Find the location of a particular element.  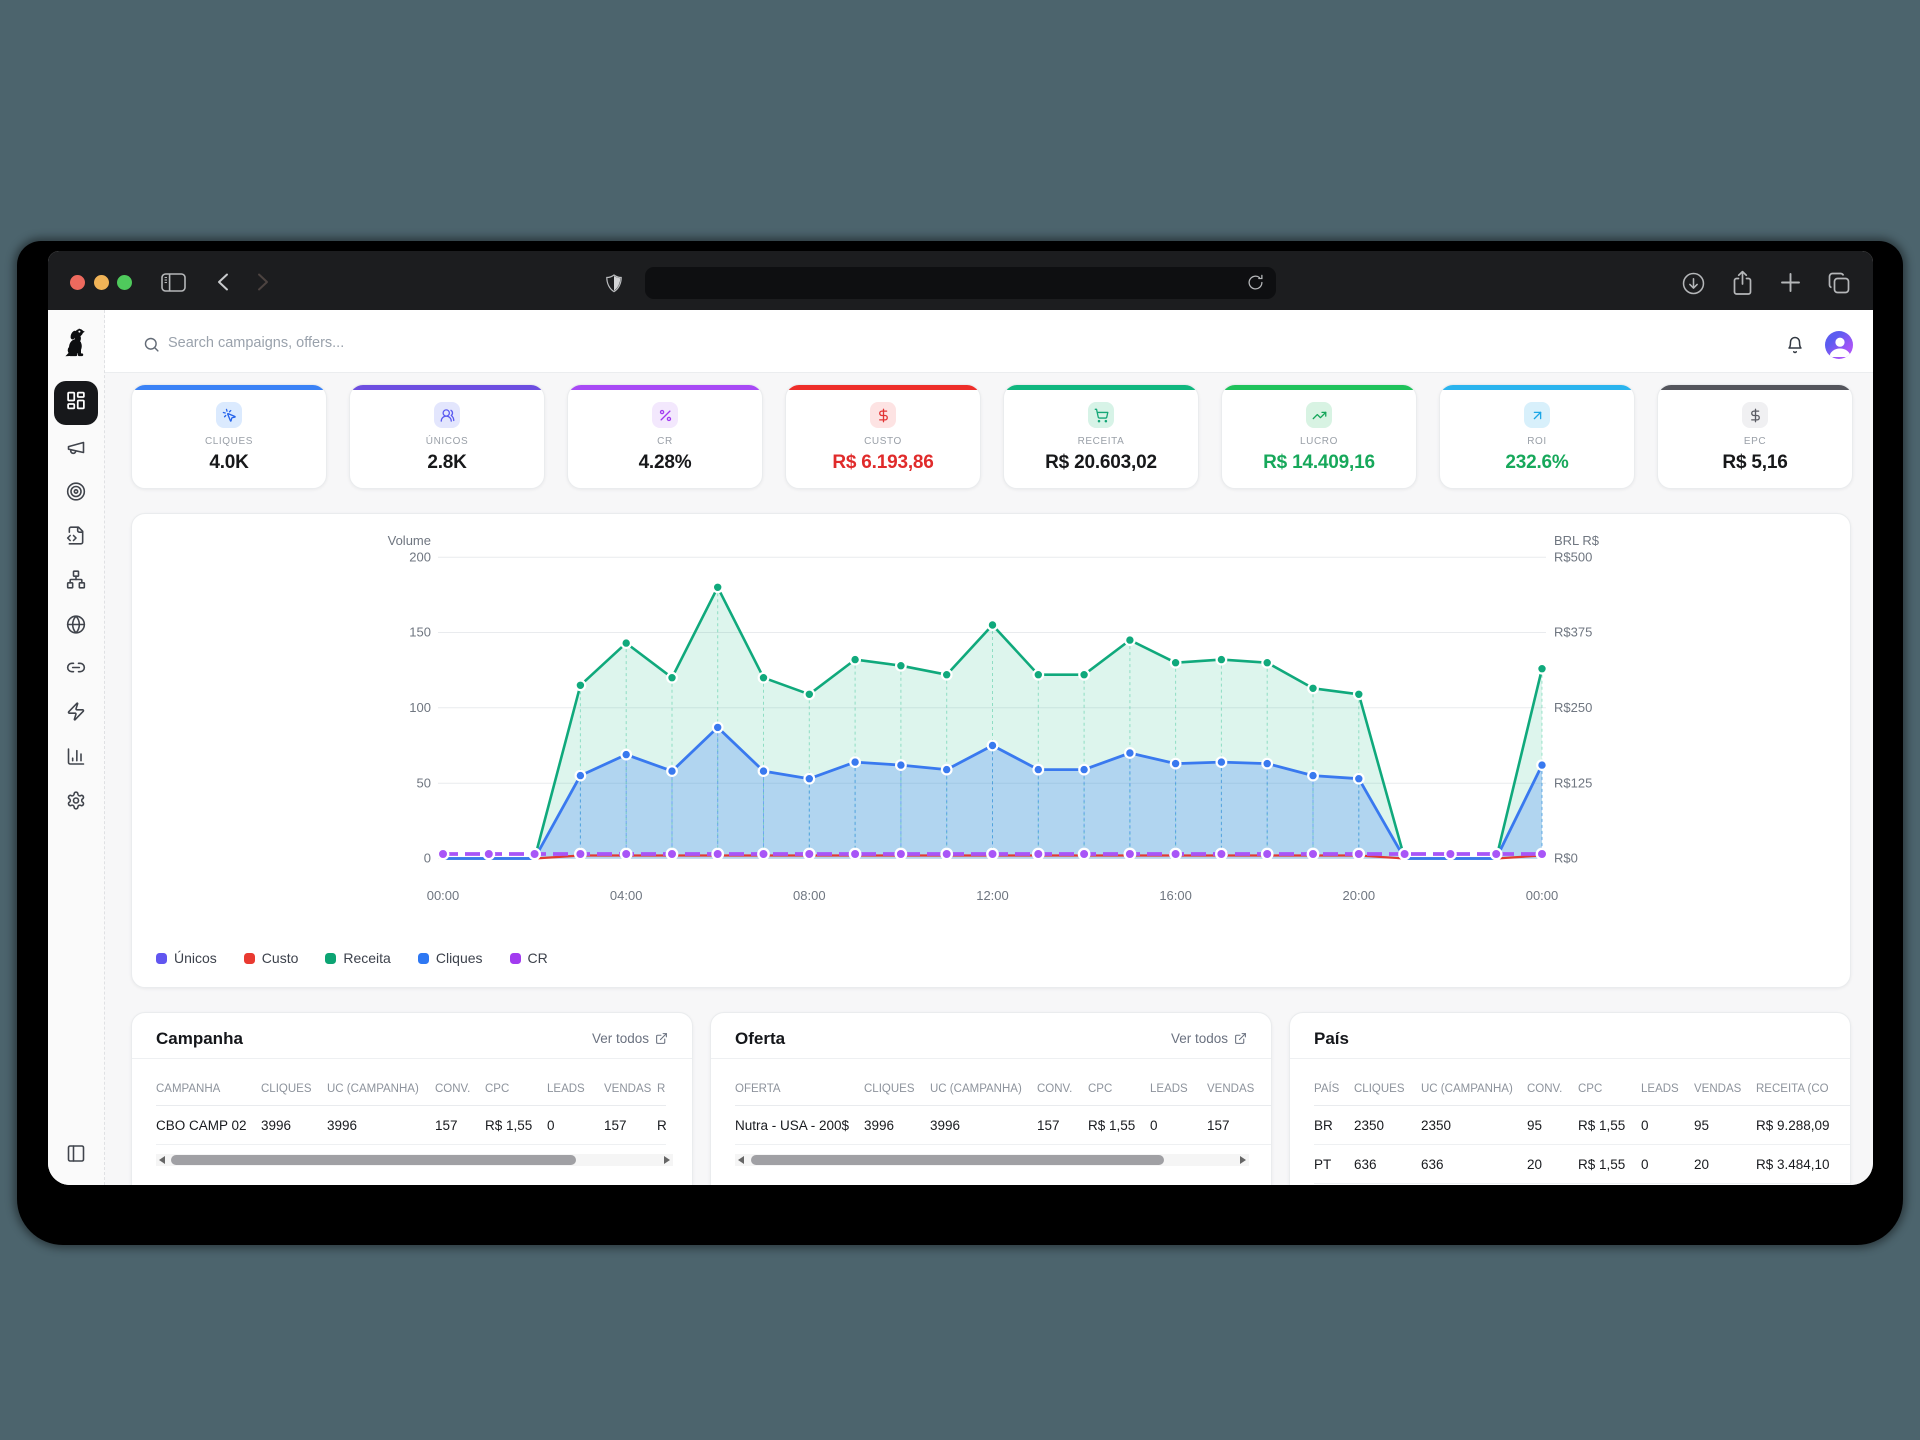

svg-text: 16:00 is located at coordinates (1175, 895).